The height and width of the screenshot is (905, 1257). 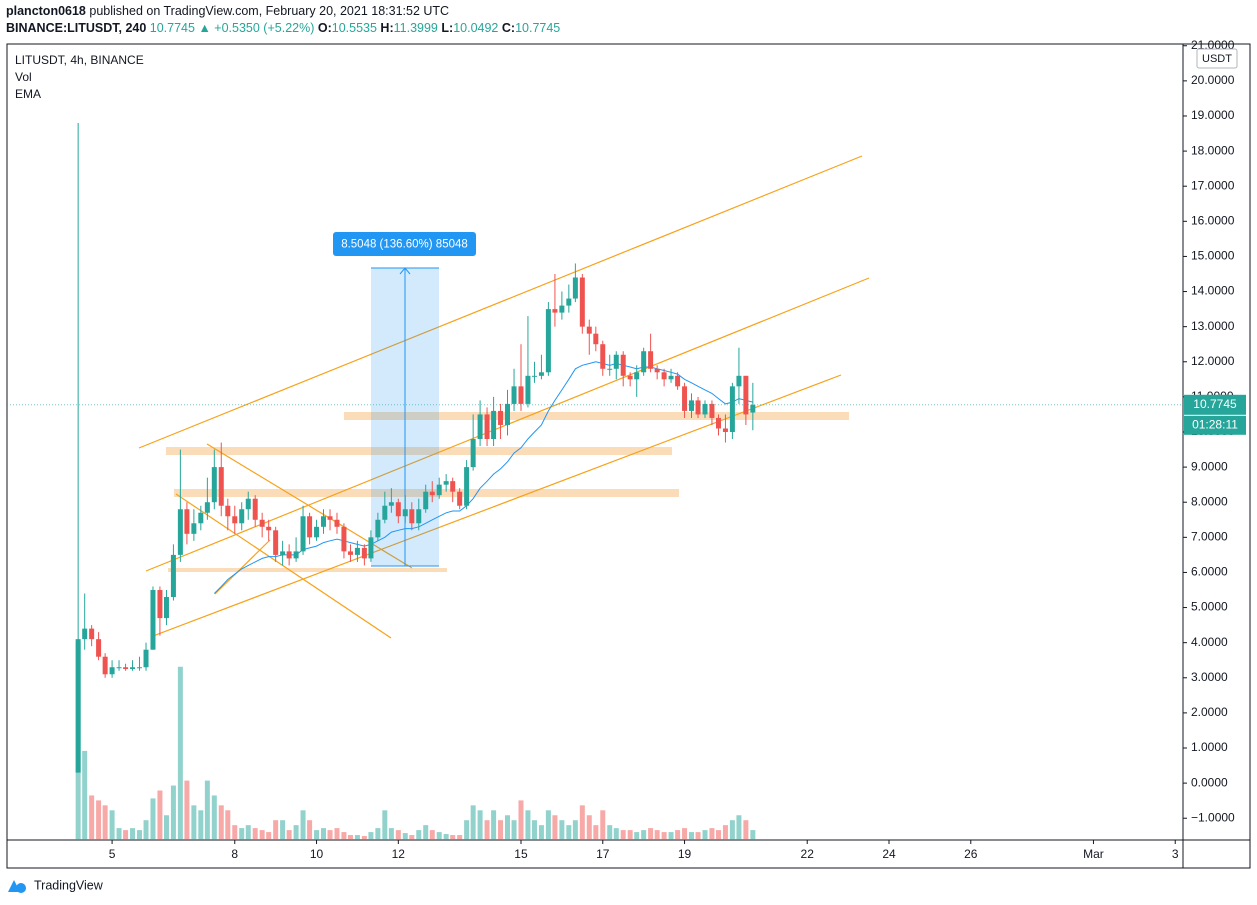 I want to click on x-tick-label: 19, so click(x=685, y=854).